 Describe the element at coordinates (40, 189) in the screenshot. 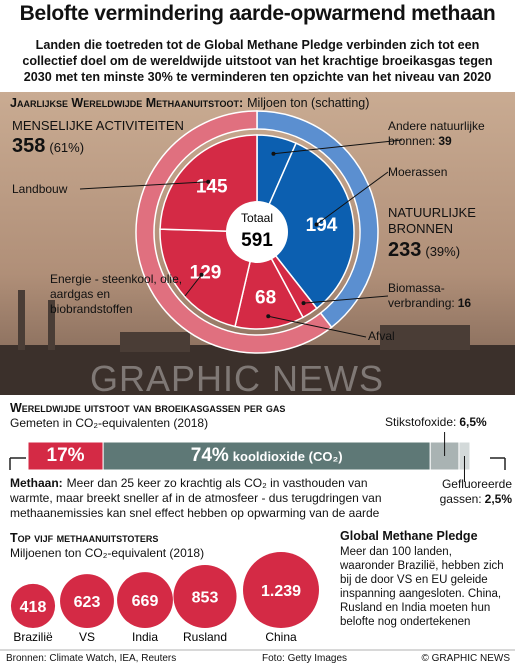

I see `category-name: Landbouw` at that location.